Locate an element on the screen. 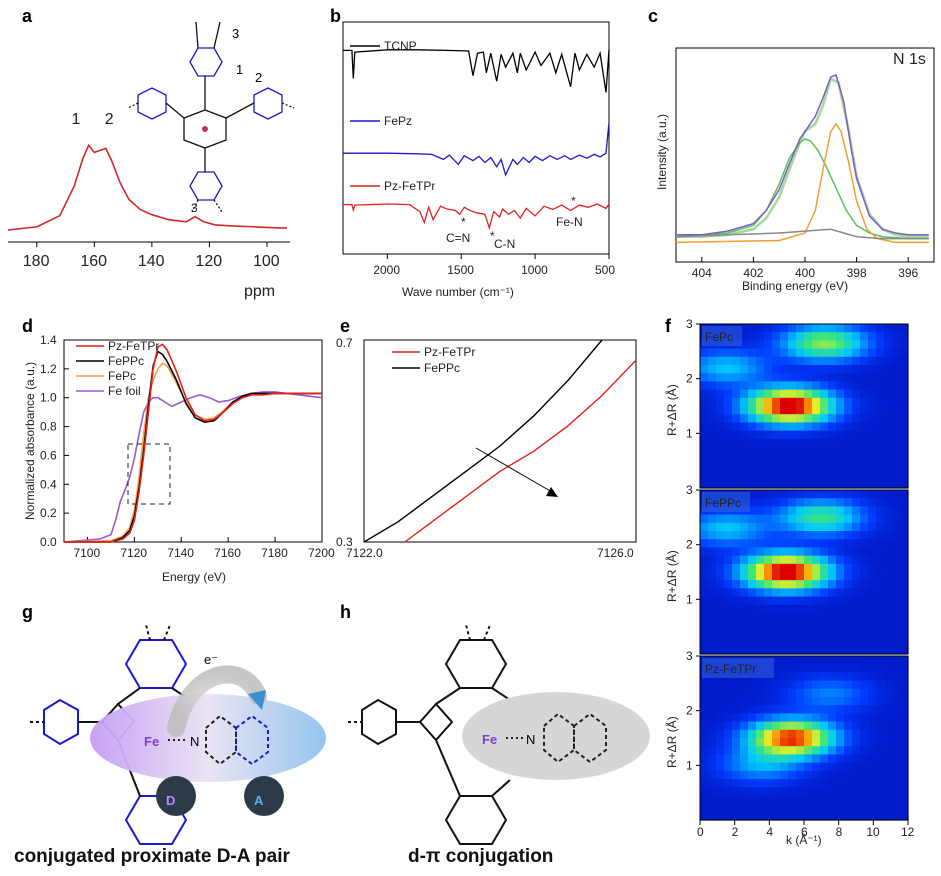  zoom-region-box is located at coordinates (149, 474).